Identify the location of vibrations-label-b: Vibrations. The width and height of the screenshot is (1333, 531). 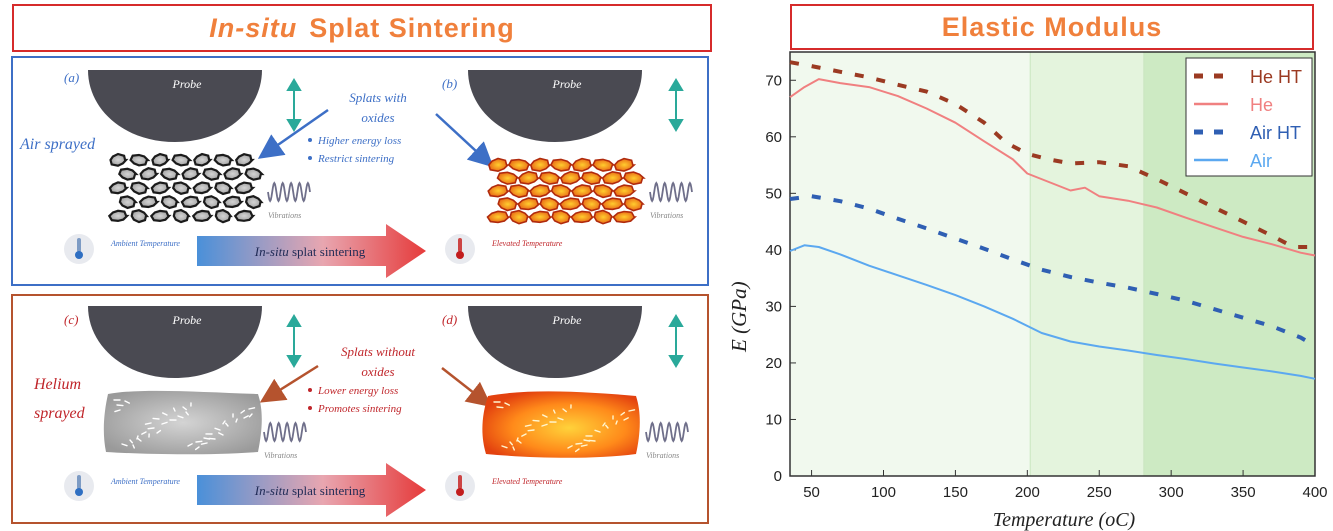
(666, 215).